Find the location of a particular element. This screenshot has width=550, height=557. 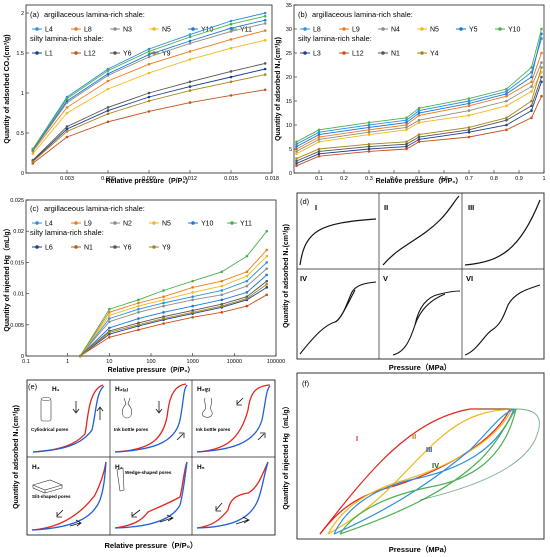

arrow-right-icon is located at coordinates (242, 520).